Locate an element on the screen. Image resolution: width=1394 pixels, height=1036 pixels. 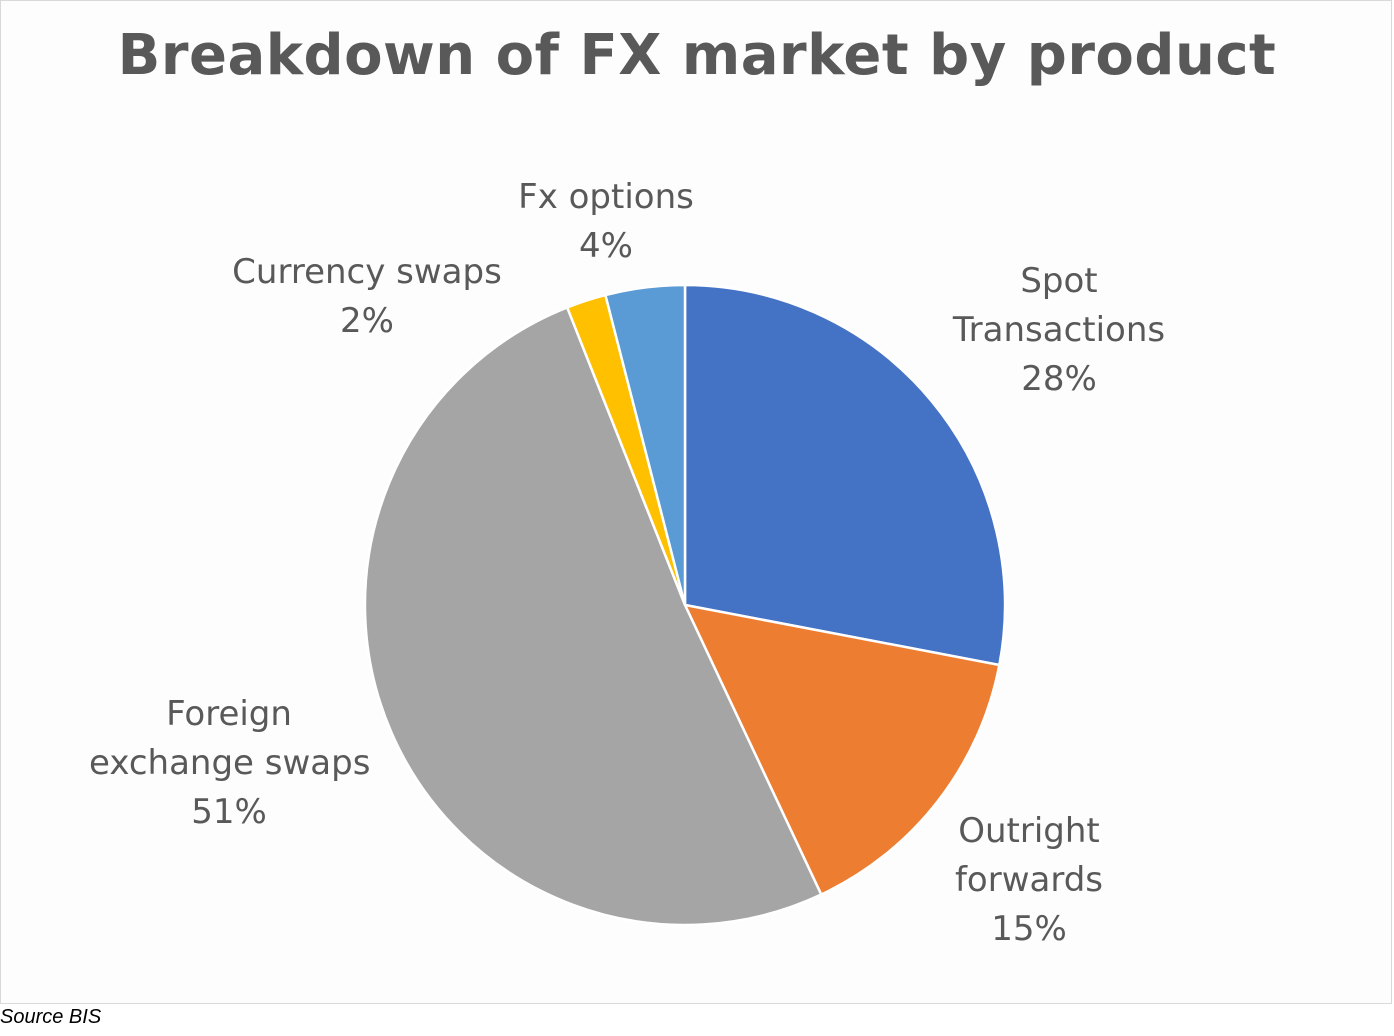
label-spot-transactions: Spot Transactions 28% is located at coordinates (1059, 330).